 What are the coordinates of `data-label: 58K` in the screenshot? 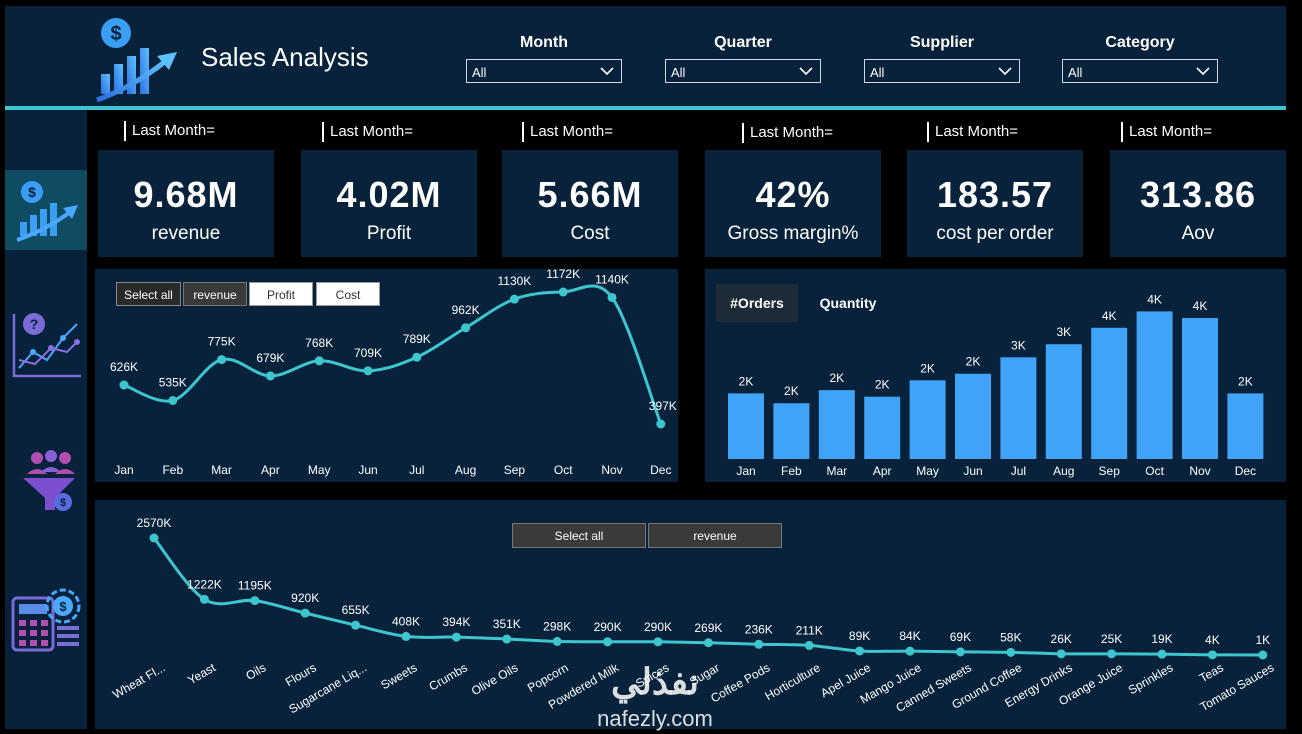 It's located at (1010, 637).